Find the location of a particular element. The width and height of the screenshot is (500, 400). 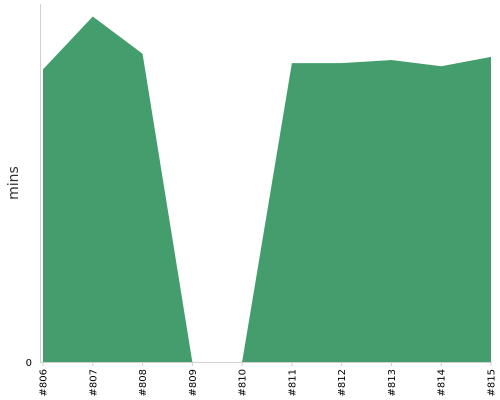

x-tick-label: #815 is located at coordinates (492, 382).